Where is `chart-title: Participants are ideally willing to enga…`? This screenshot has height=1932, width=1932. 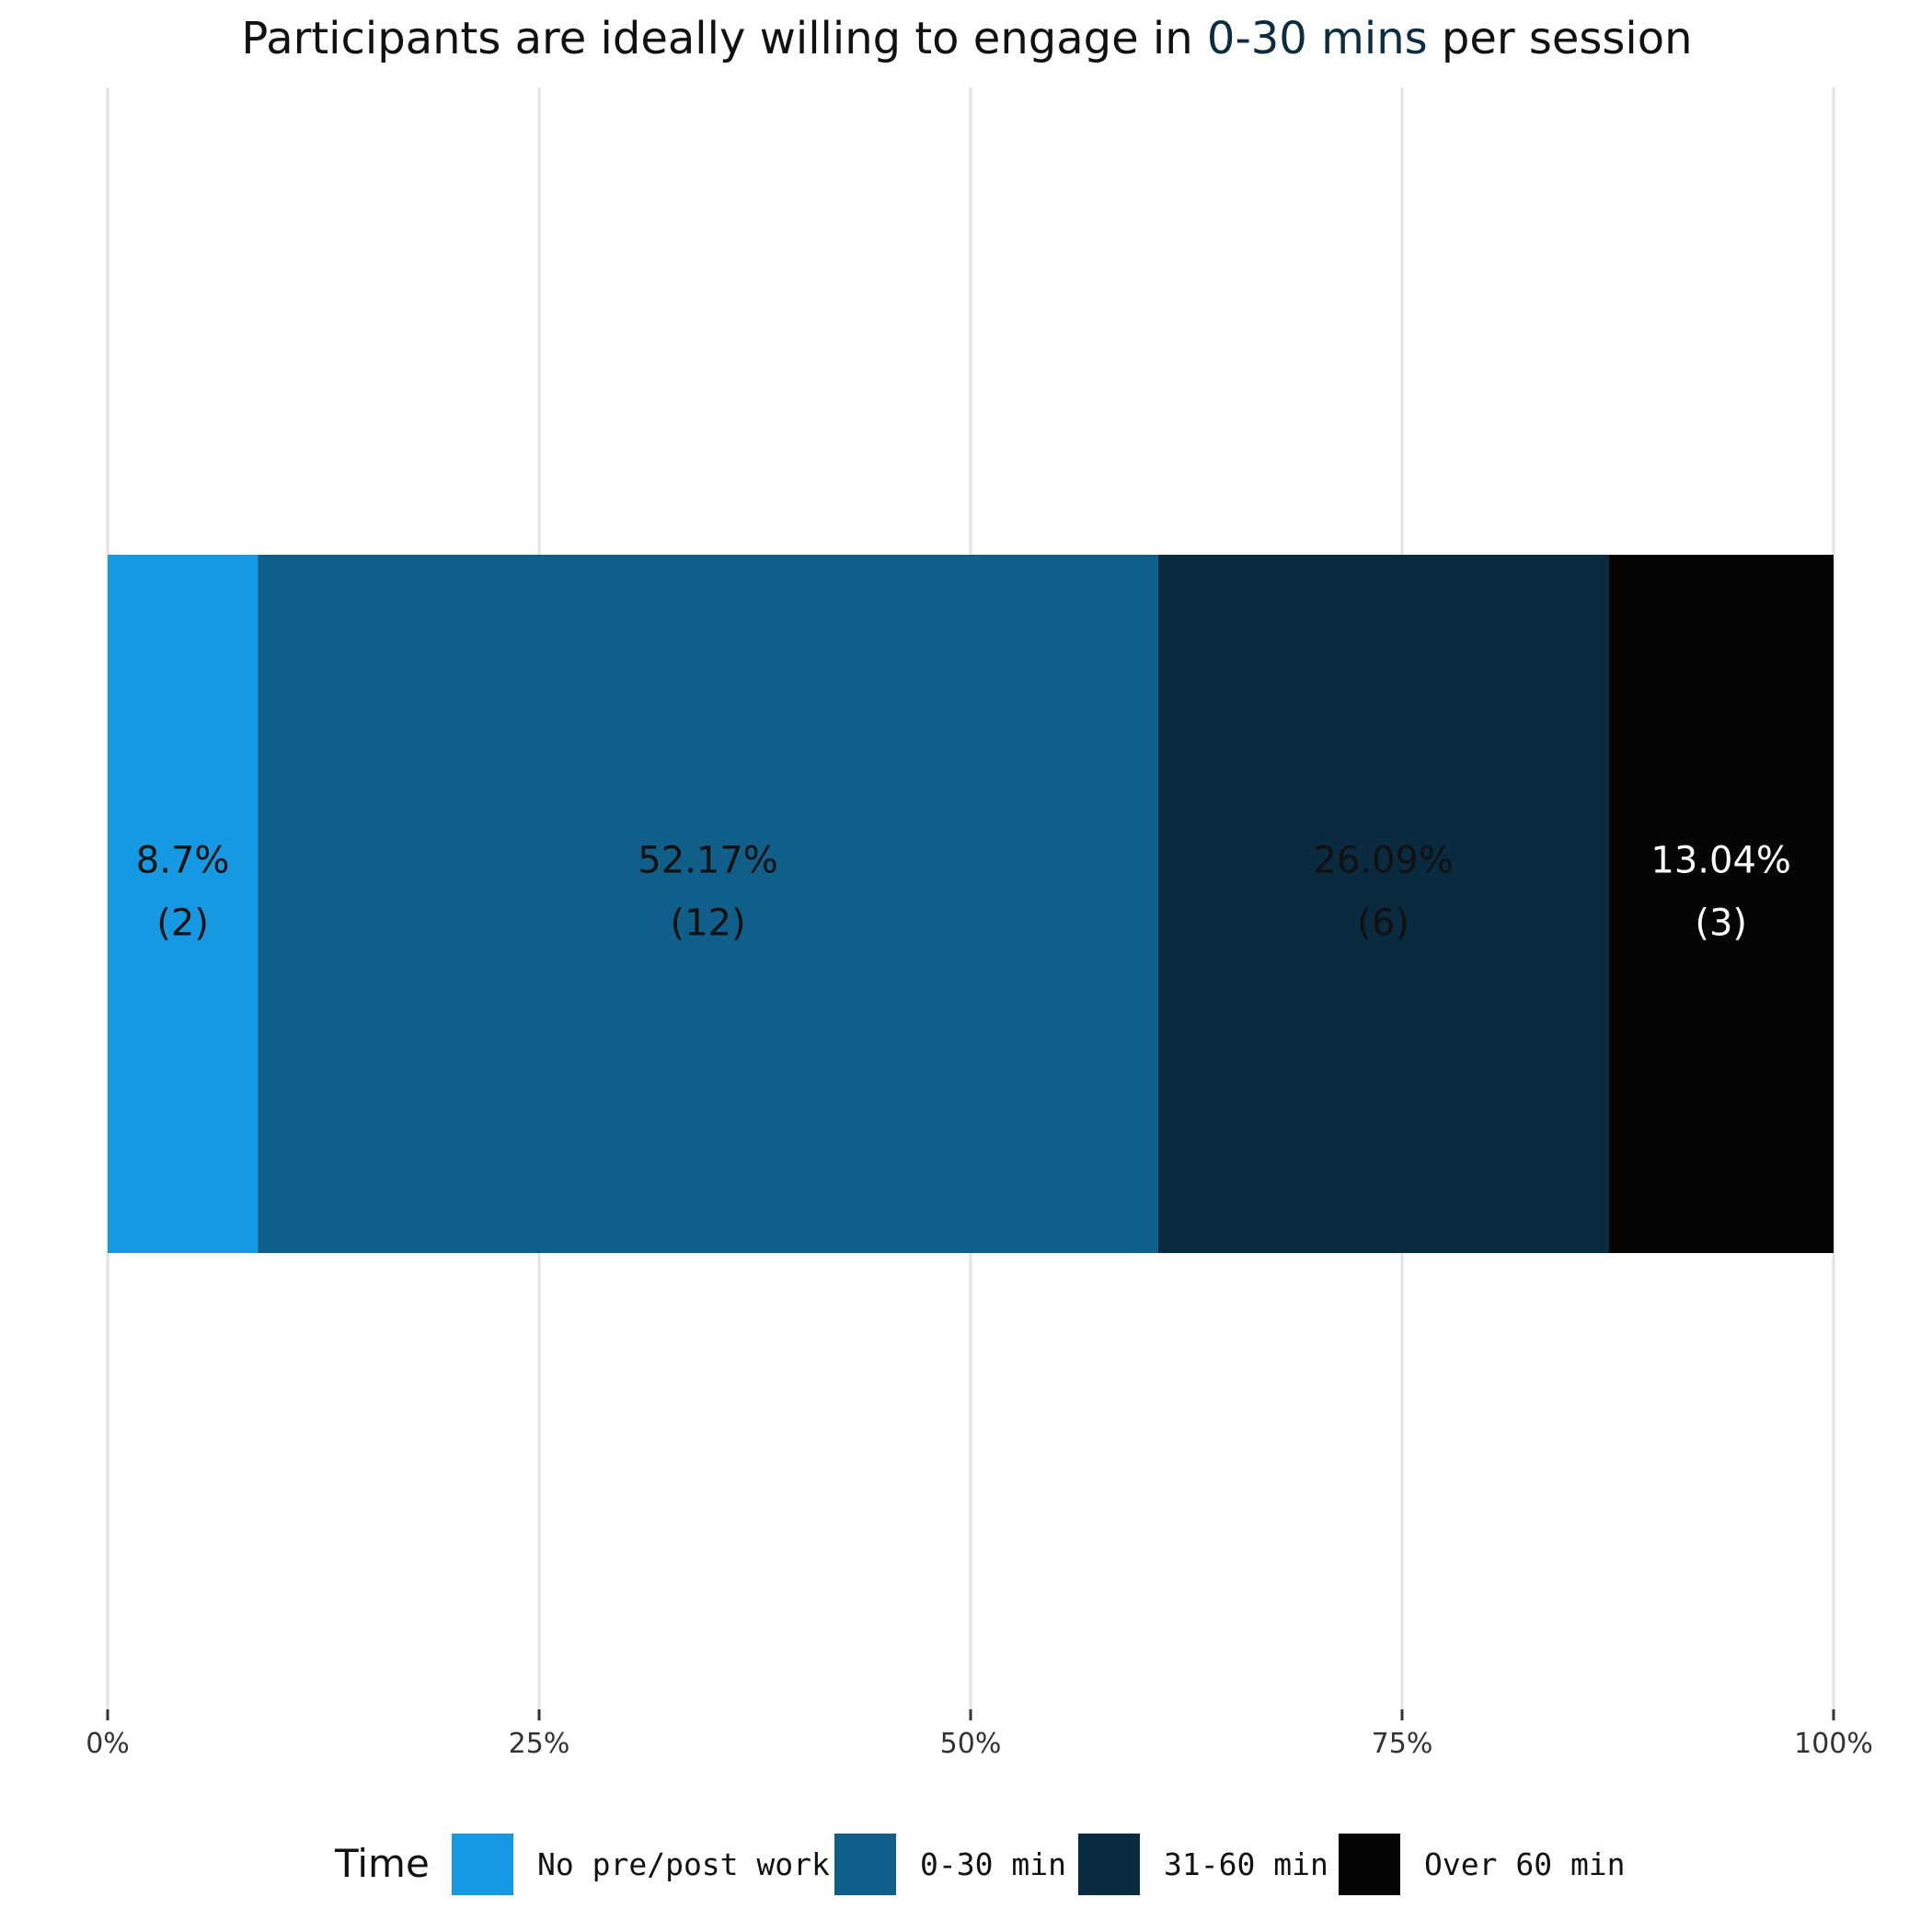
chart-title: Participants are ideally willing to enga… is located at coordinates (966, 38).